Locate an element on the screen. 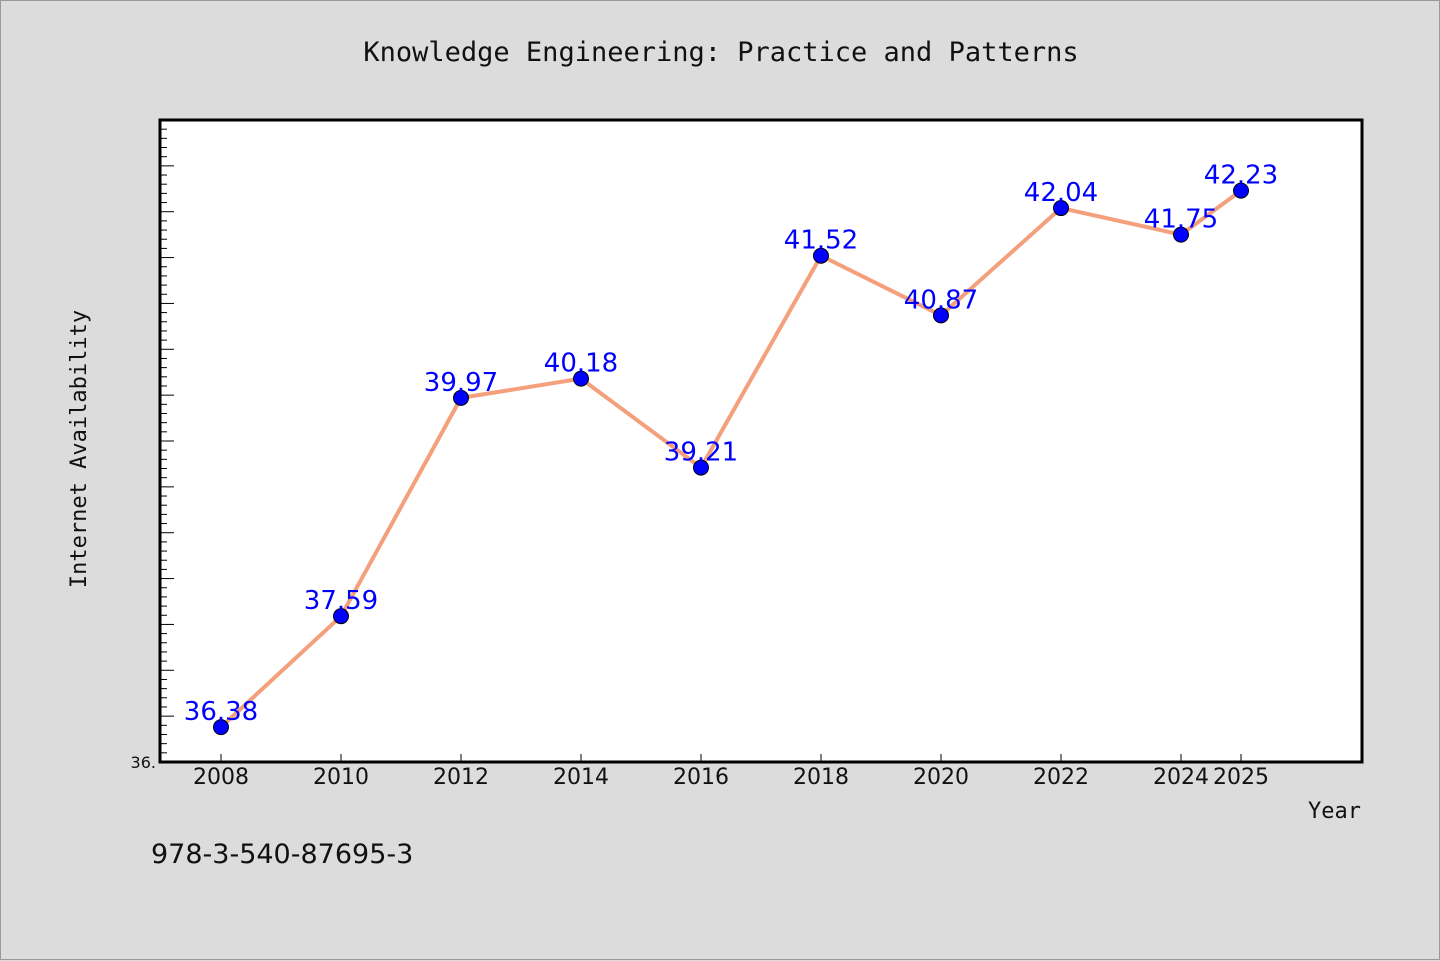 The width and height of the screenshot is (1440, 961). data-label: 40.18 is located at coordinates (581, 364).